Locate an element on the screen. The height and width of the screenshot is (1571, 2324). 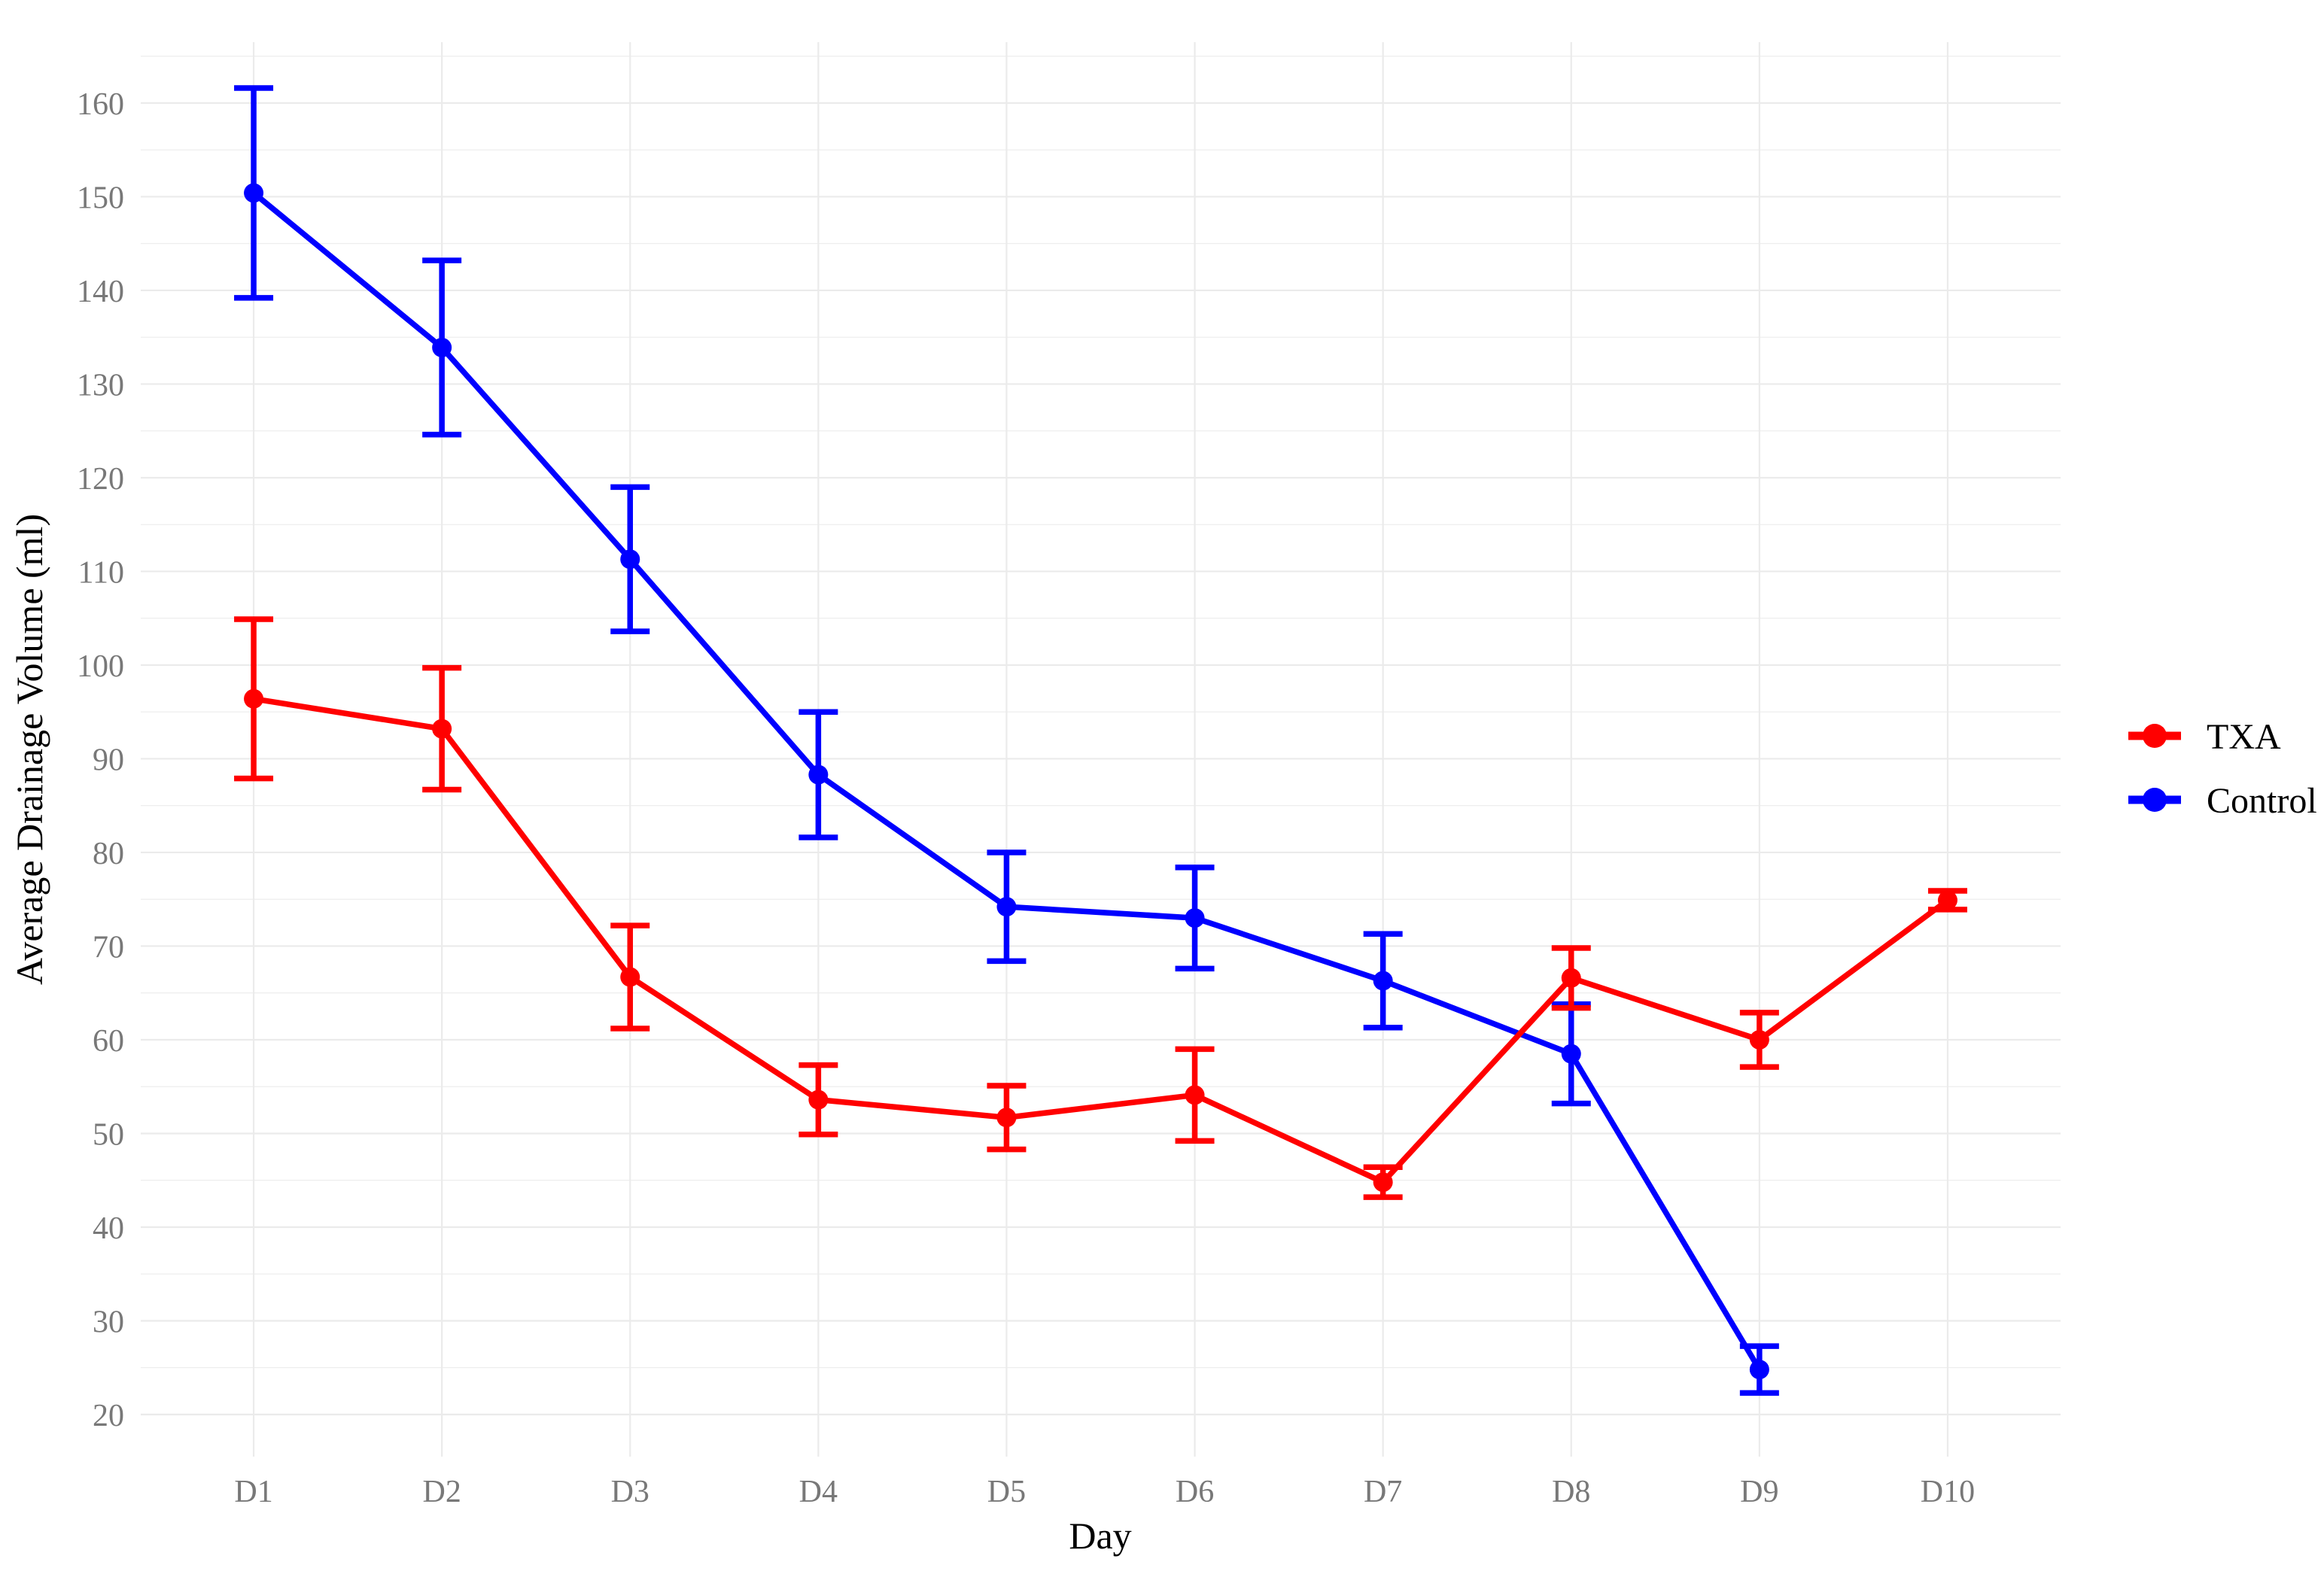
y-tick-label: 130 is located at coordinates (100, 385).